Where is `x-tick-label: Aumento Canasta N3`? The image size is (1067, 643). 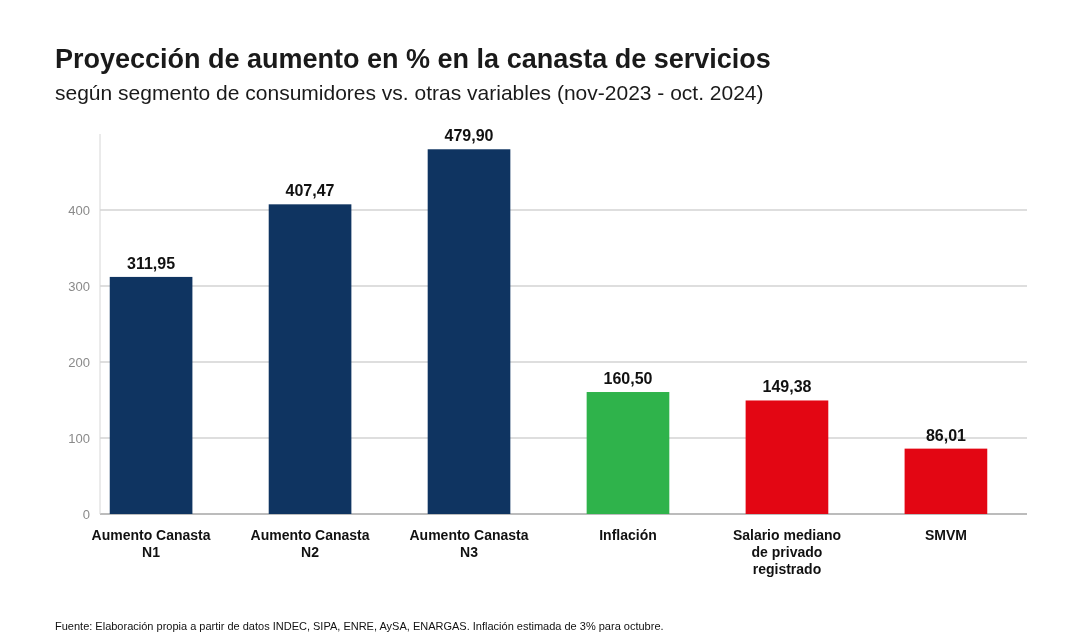 x-tick-label: Aumento Canasta N3 is located at coordinates (469, 543).